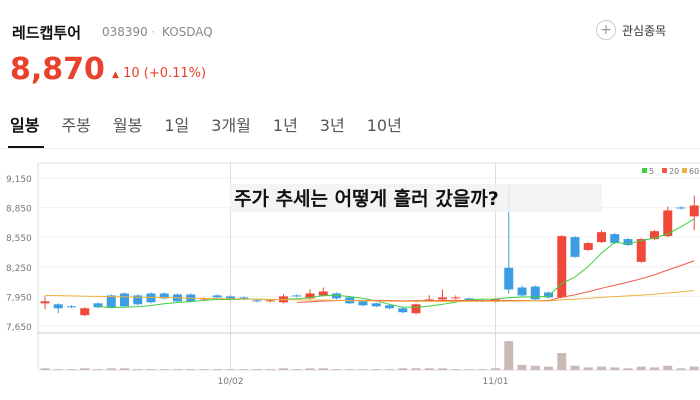 This screenshot has height=400, width=700. I want to click on y-tick-label: 8,850, so click(19, 209).